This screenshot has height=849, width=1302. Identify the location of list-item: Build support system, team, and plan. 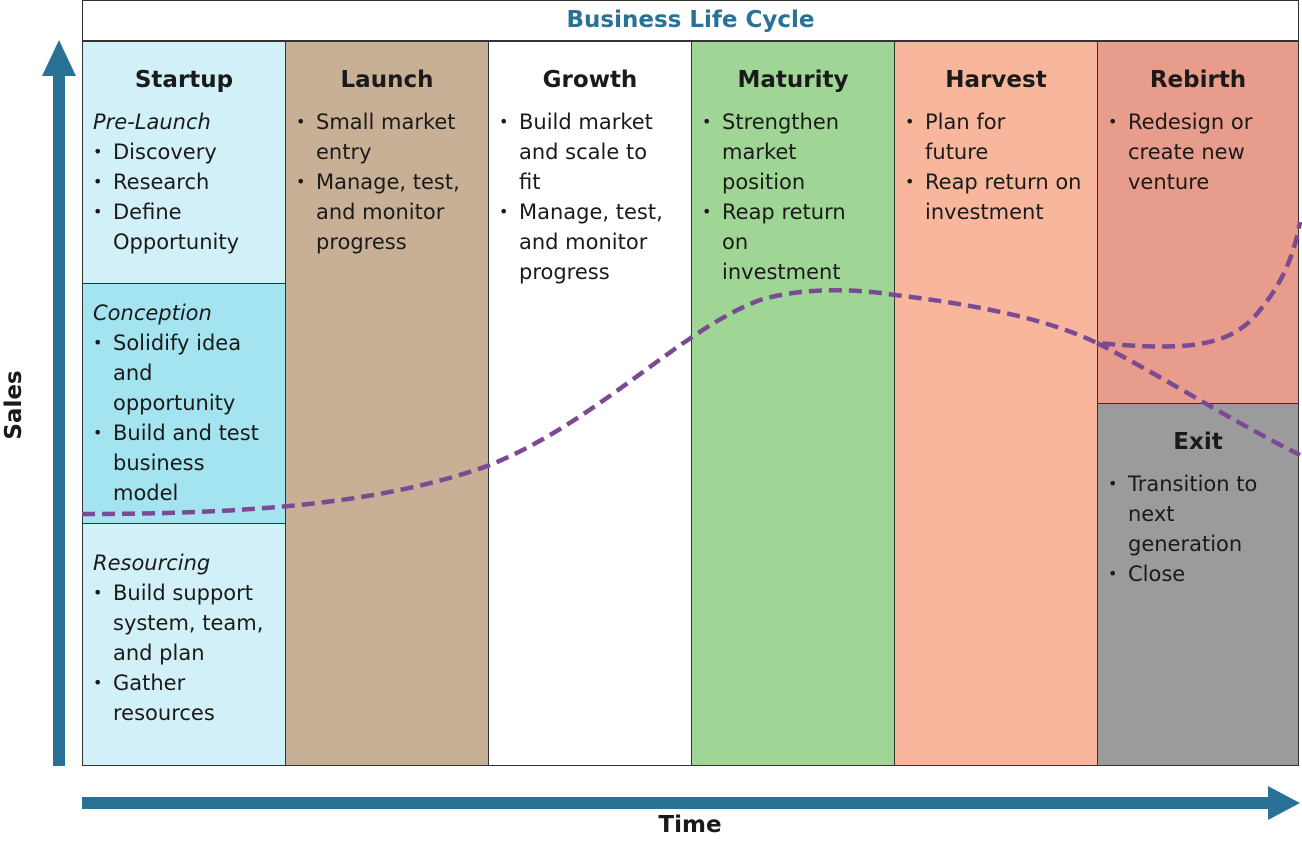
(185, 623).